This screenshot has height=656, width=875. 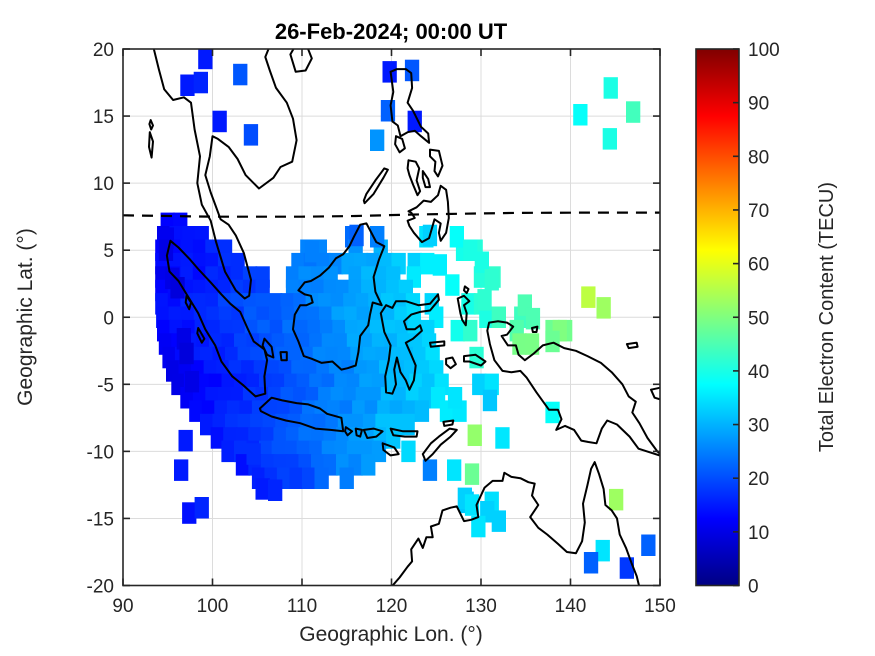 What do you see at coordinates (105, 385) in the screenshot?
I see `y-tick-label: -5` at bounding box center [105, 385].